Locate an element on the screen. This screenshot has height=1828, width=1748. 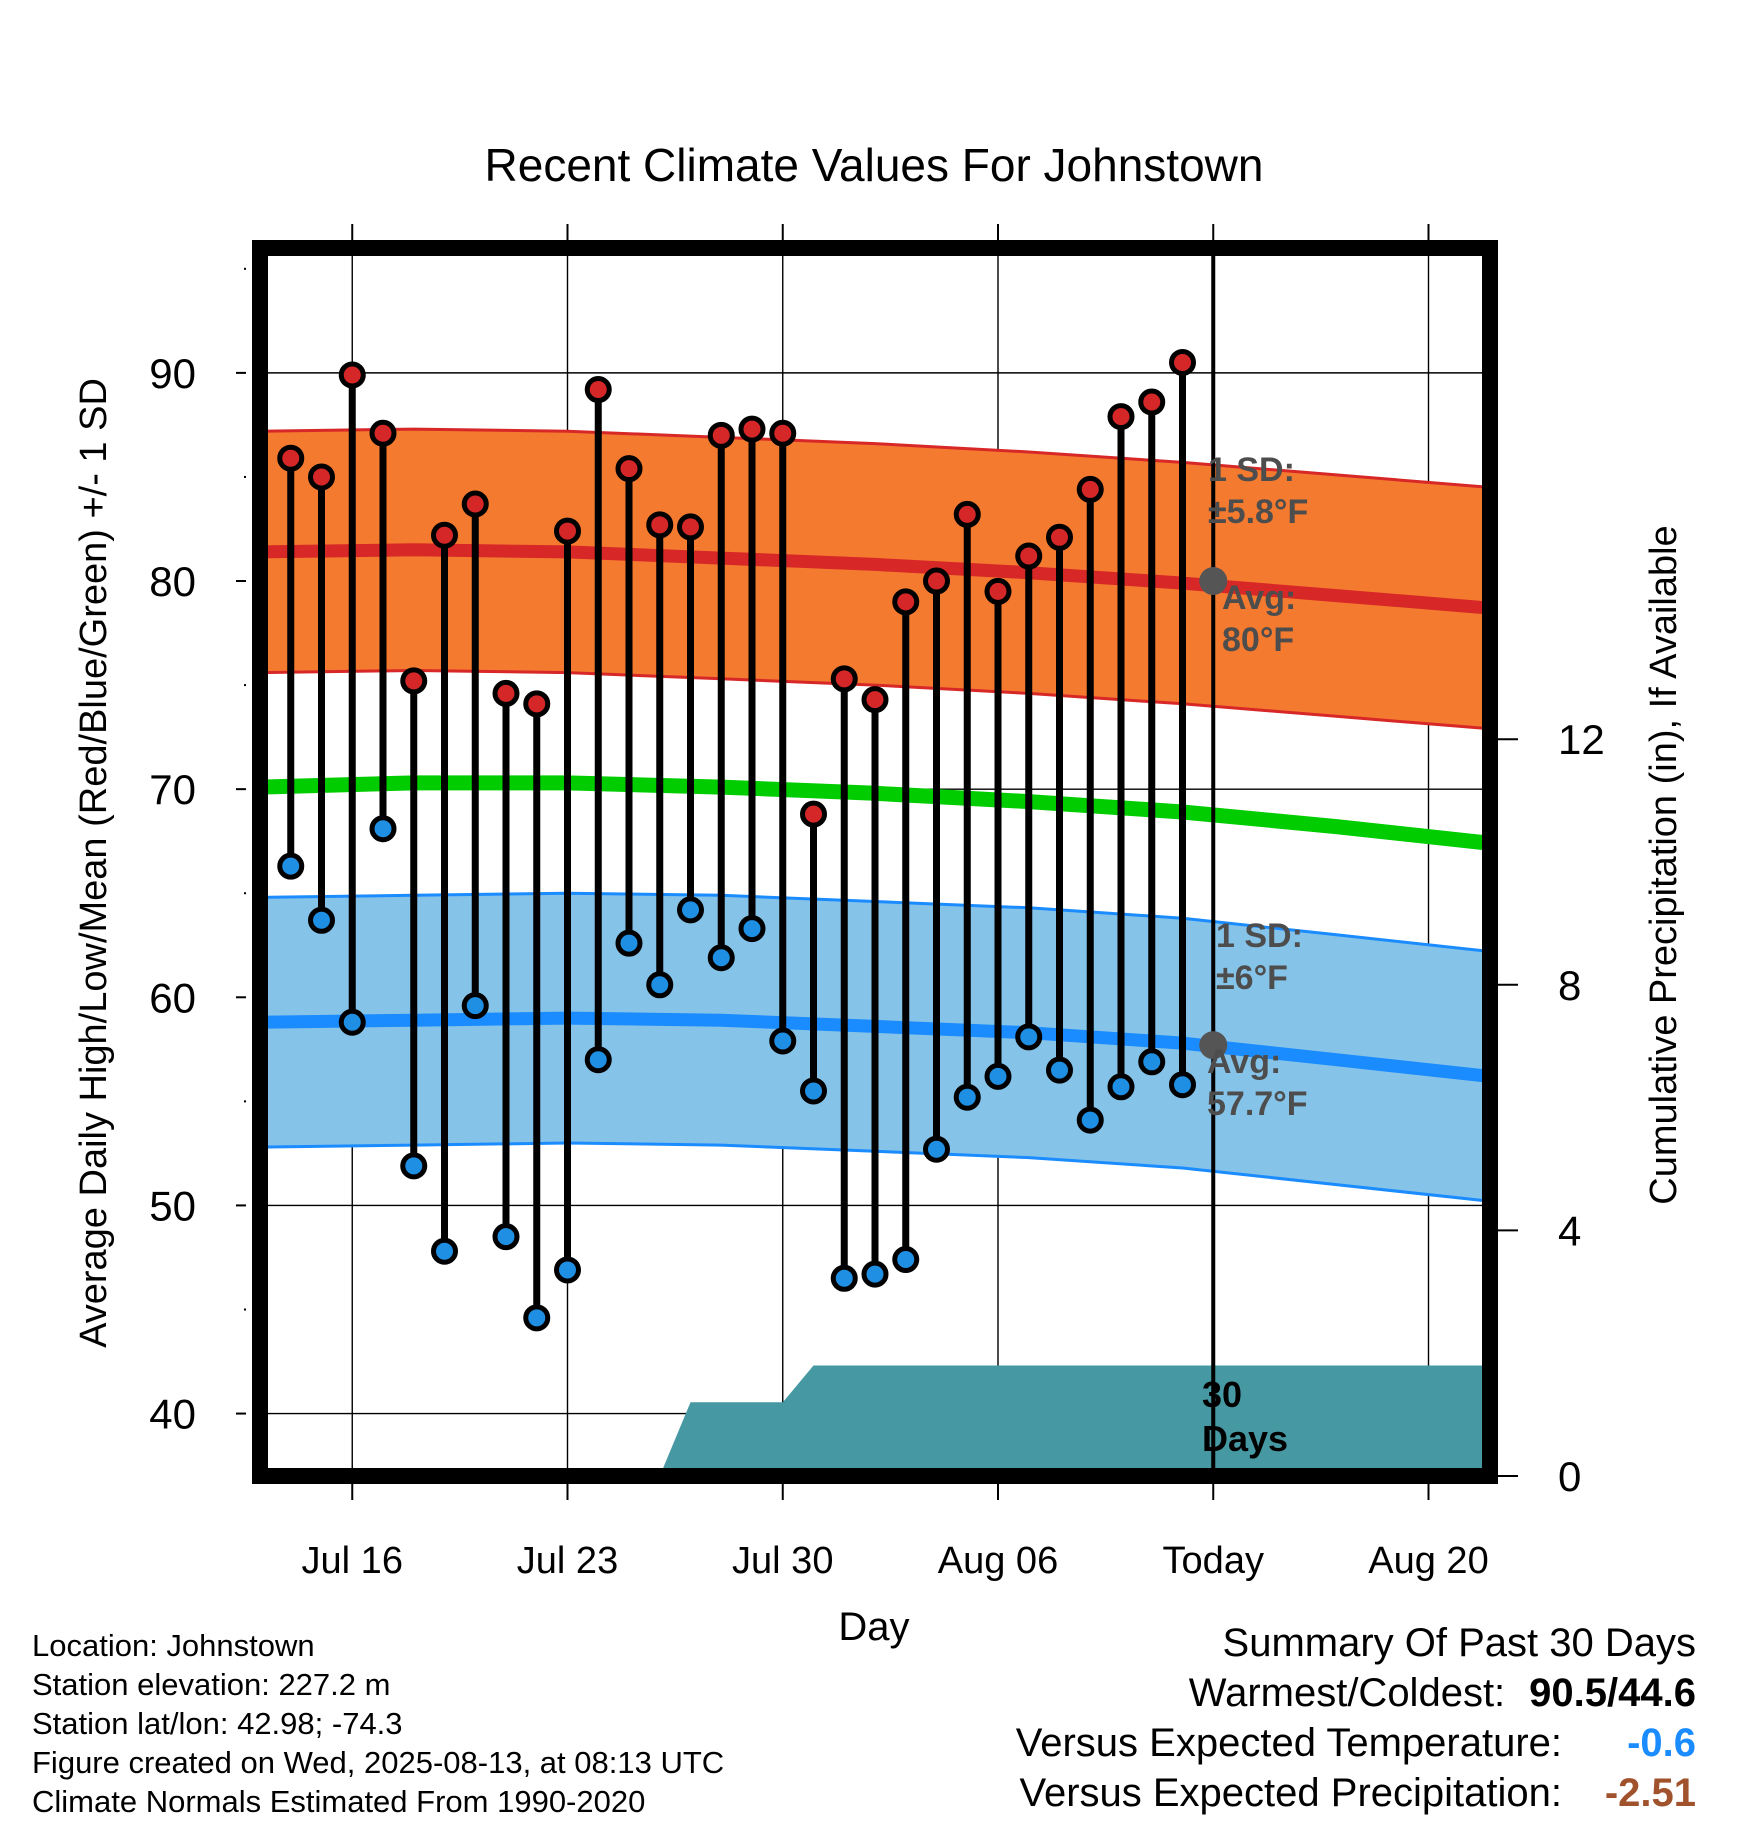
high-sd-band-upper-edge is located at coordinates (875, 458).